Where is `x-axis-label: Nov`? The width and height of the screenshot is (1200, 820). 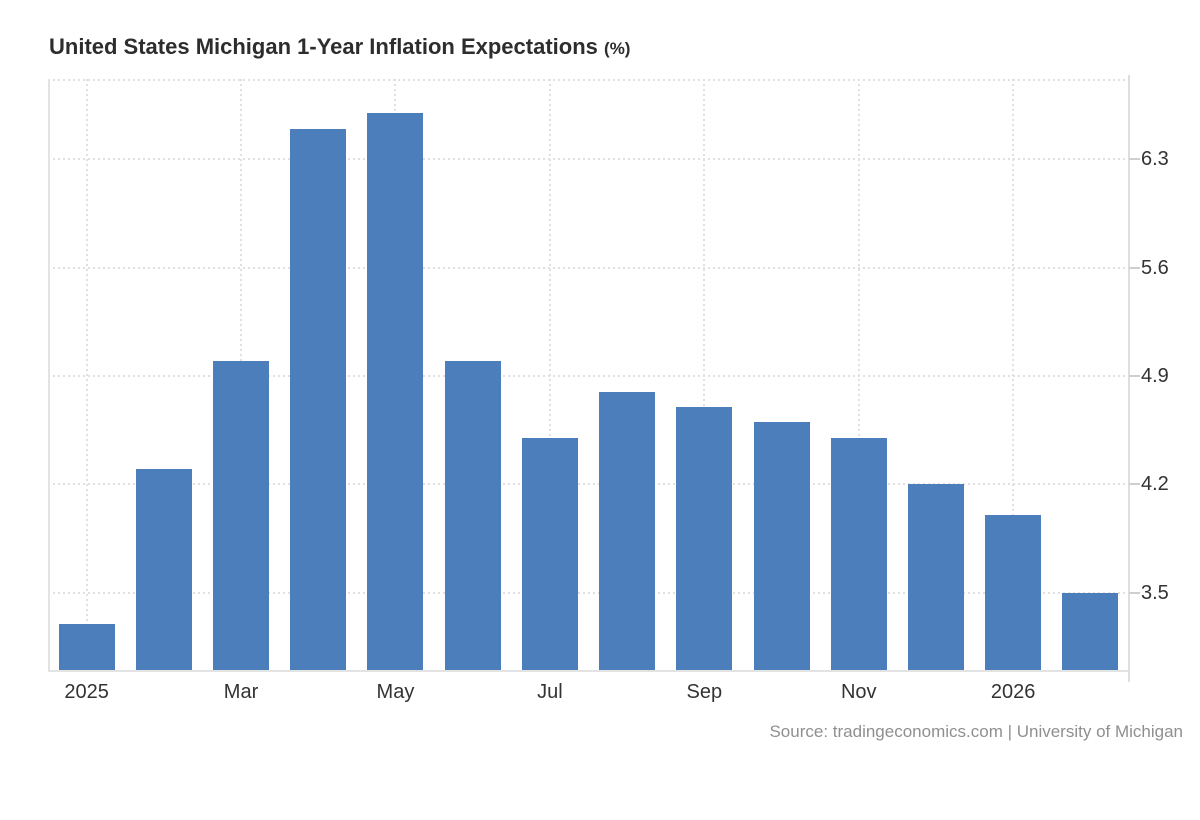
x-axis-label: Nov is located at coordinates (858, 692).